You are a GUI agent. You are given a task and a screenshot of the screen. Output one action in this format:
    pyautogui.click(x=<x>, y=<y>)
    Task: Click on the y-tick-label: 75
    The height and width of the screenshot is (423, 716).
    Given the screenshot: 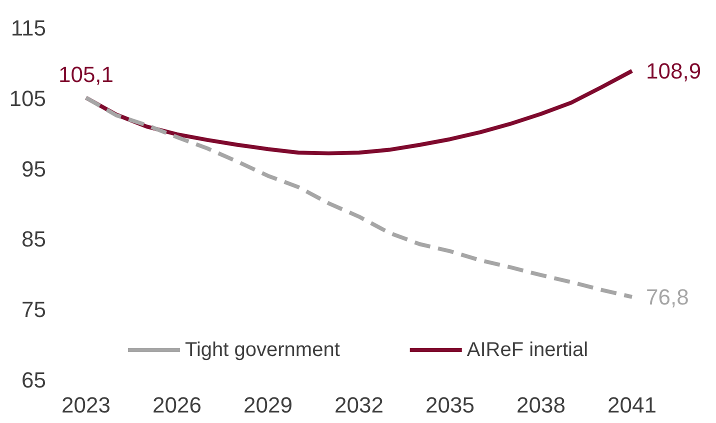 What is the action you would take?
    pyautogui.click(x=34, y=309)
    